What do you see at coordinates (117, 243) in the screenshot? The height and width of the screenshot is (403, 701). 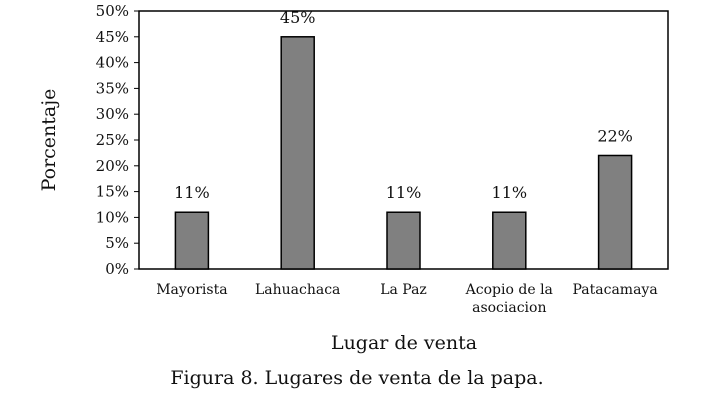 I see `y-tick-label: 5%` at bounding box center [117, 243].